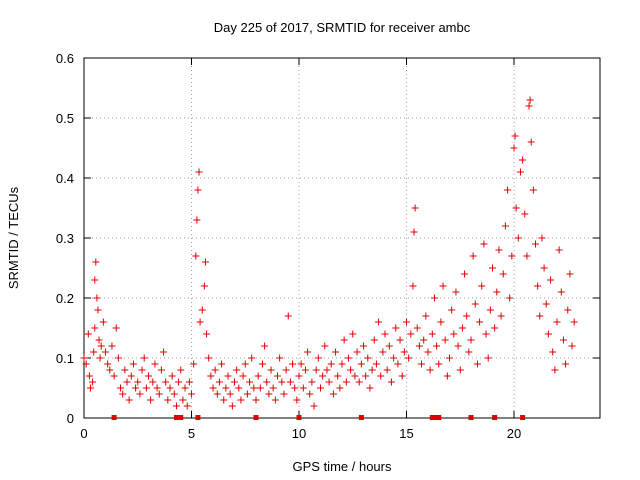 The width and height of the screenshot is (640, 480). What do you see at coordinates (13, 237) in the screenshot?
I see `y-axis-label: SRMTID / TECUs` at bounding box center [13, 237].